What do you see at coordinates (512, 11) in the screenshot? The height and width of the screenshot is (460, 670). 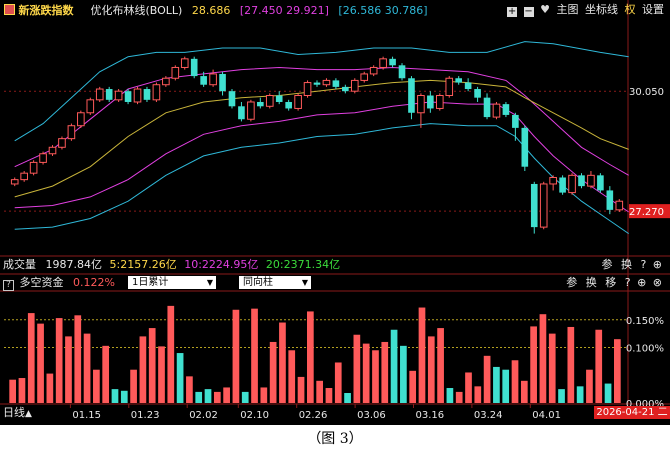 I see `plus-icon: +` at bounding box center [512, 11].